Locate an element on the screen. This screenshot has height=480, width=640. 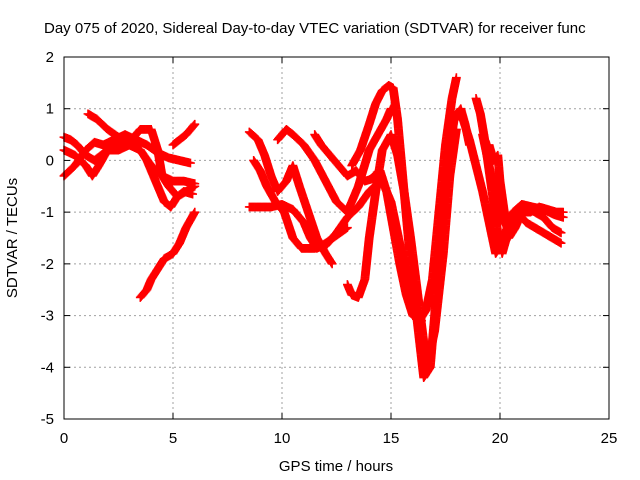
y-tick-label: 0 is located at coordinates (50, 160).